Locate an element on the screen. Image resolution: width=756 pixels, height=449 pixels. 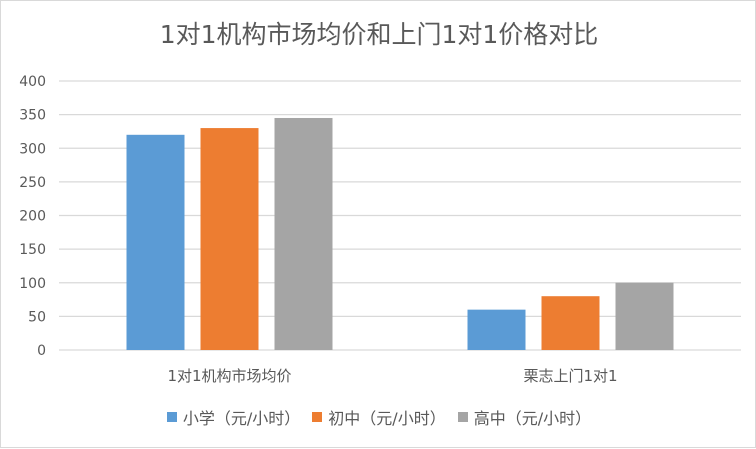
y-tick-label: 250 is located at coordinates (32, 183).